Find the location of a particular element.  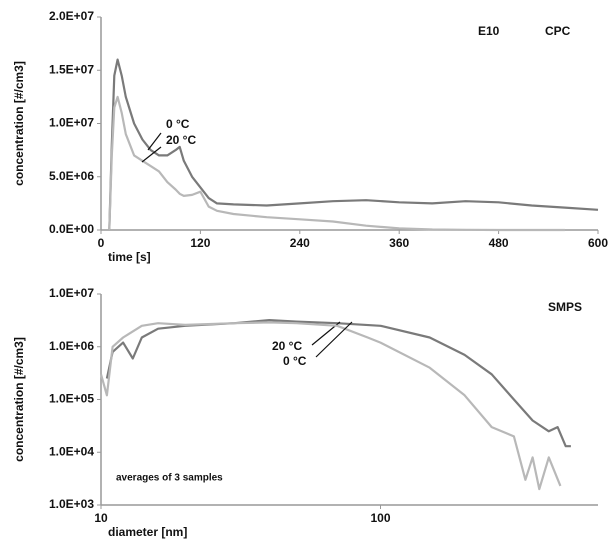

y-tick-label: 1.0E+05 is located at coordinates (71, 399).